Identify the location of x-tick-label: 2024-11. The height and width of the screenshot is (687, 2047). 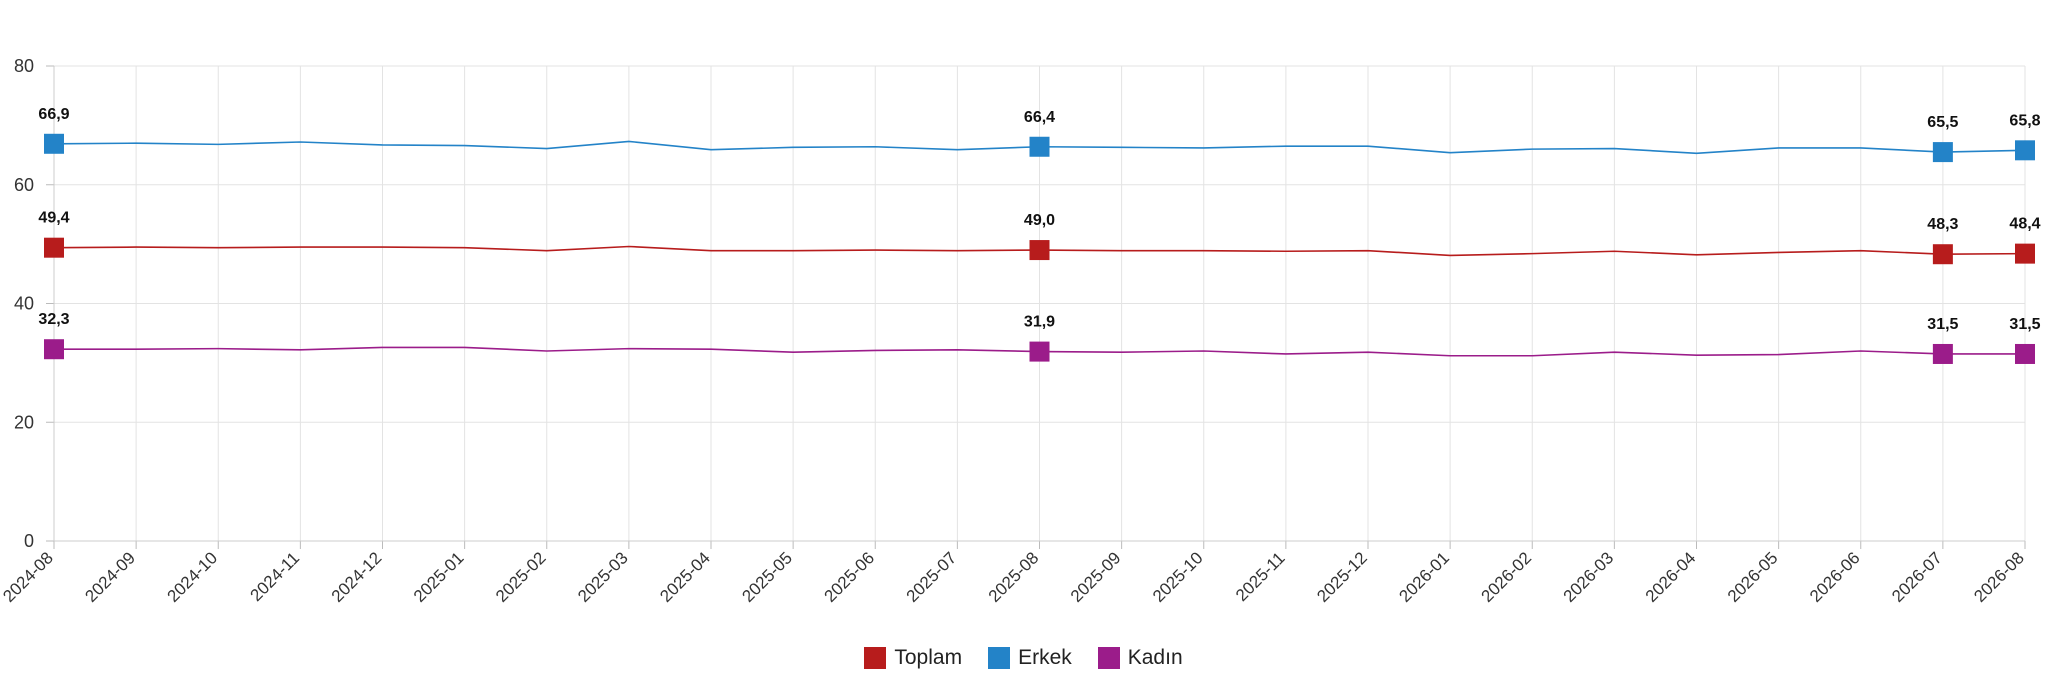
(275, 576).